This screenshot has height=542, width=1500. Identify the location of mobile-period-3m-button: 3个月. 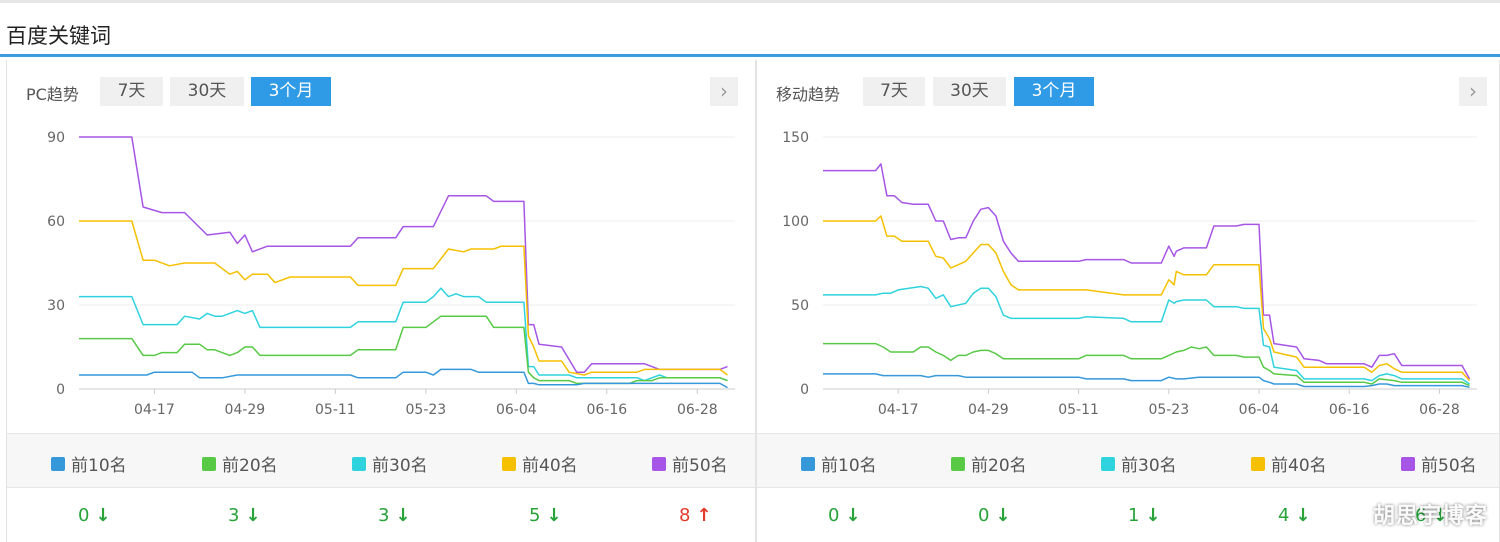
(1054, 91).